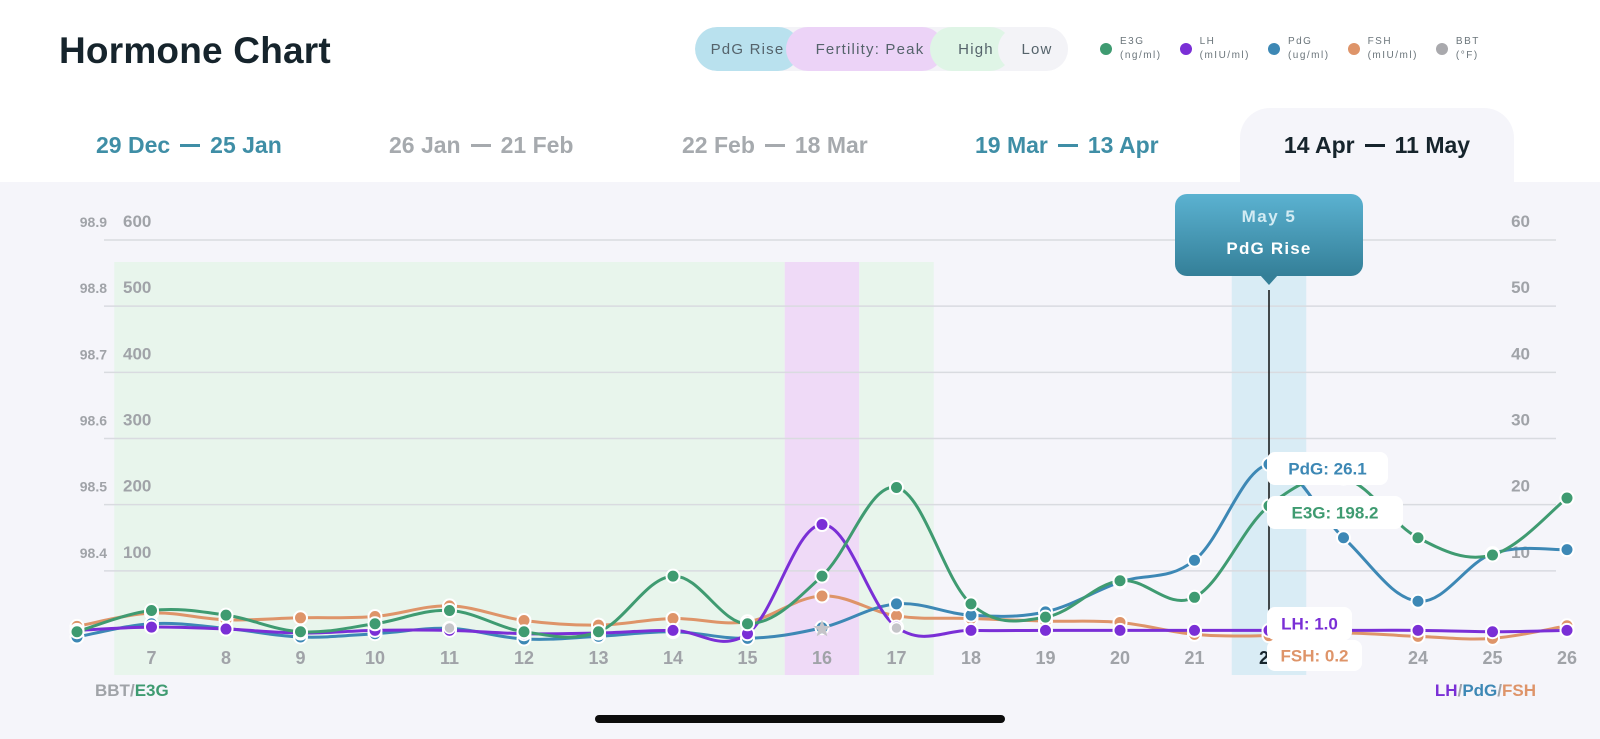 The width and height of the screenshot is (1600, 739). I want to click on legend-pdg-unit: (ug/ml), so click(1308, 55).